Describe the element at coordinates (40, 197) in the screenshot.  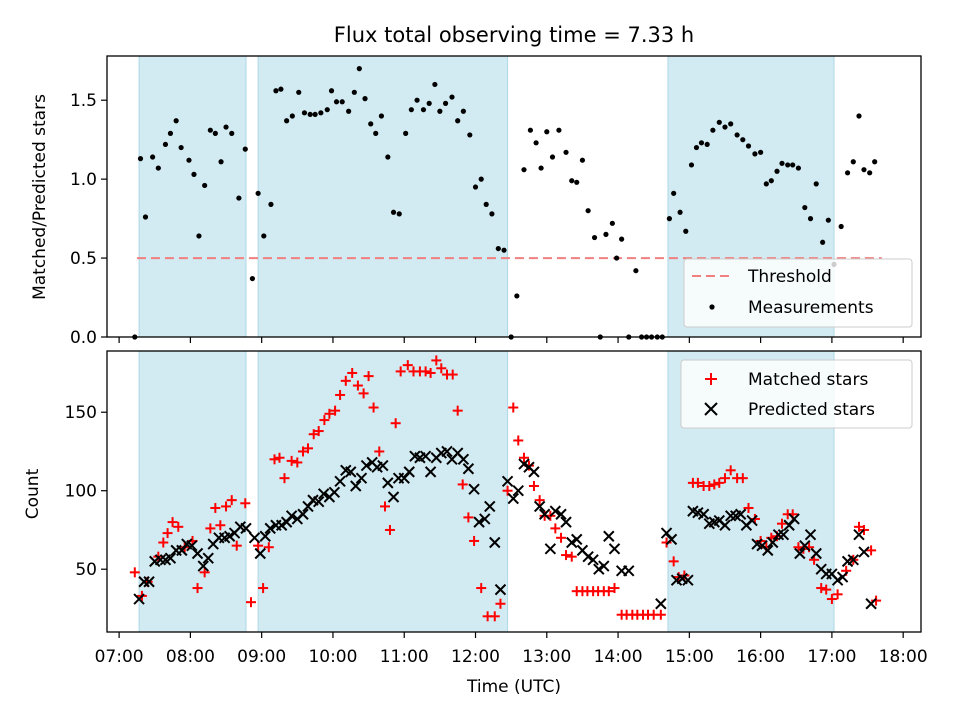
I see `top-y-axis-label: Matched/Predicted stars` at that location.